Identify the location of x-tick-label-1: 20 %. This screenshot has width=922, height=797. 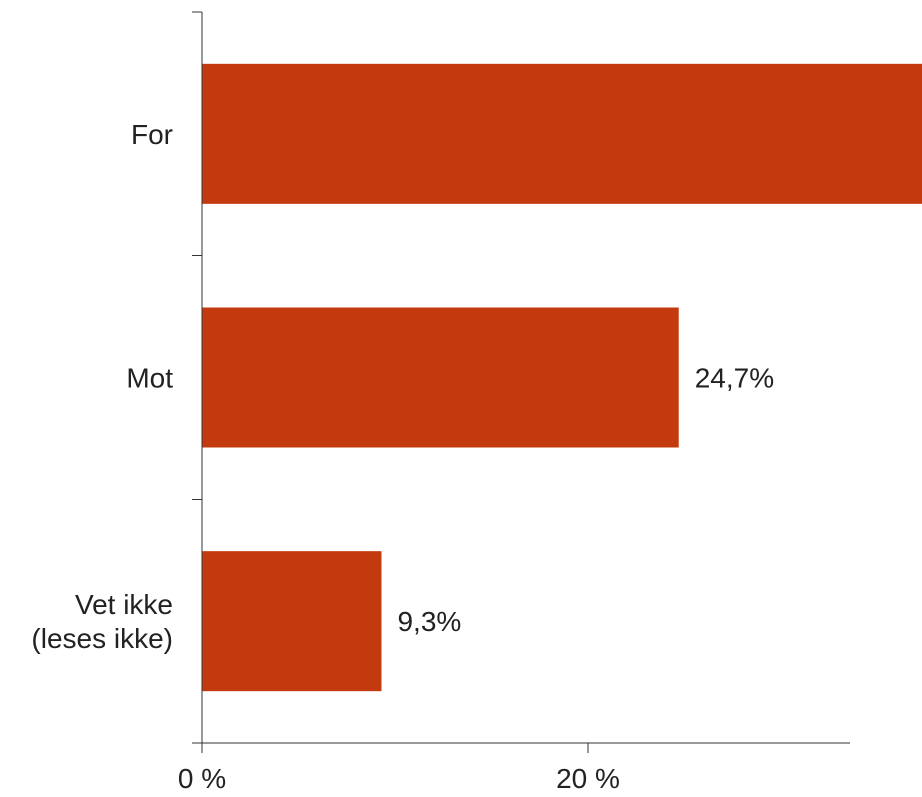
(588, 778).